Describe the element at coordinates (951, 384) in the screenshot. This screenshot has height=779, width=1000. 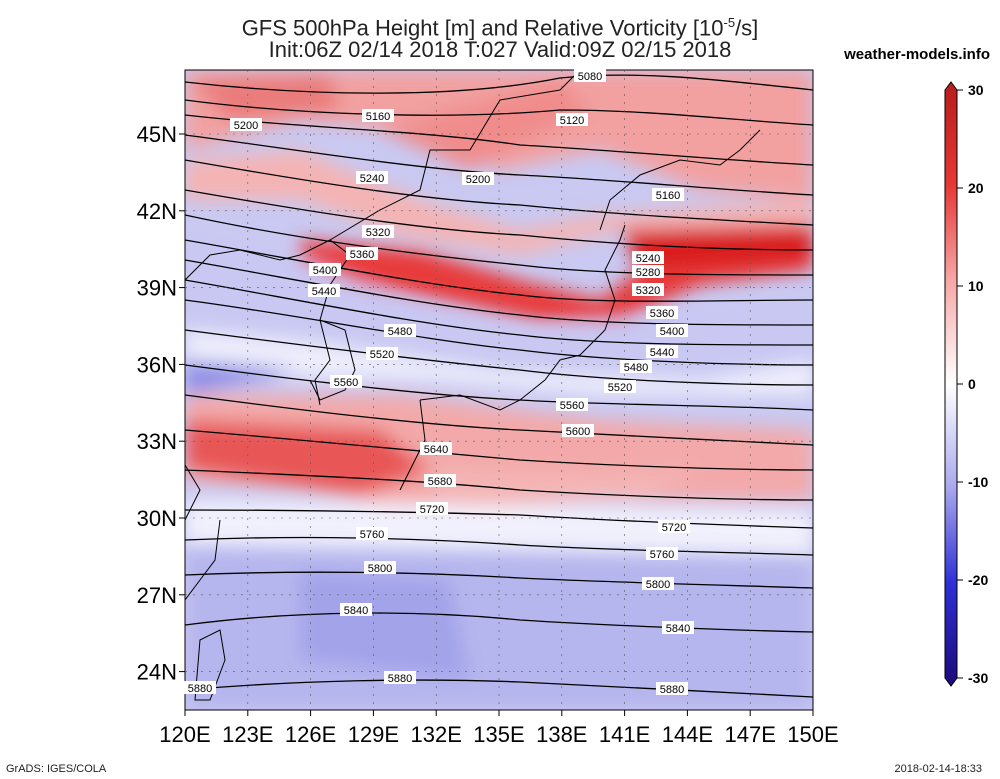
I see `colorbar-gradient` at that location.